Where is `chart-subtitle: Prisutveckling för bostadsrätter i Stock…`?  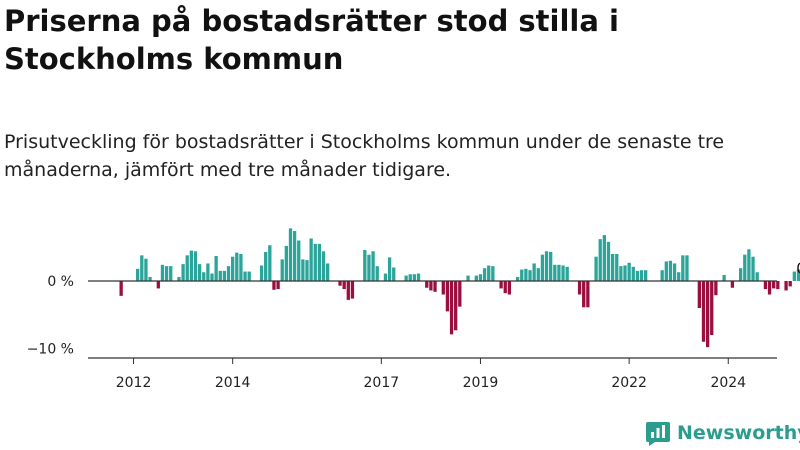 chart-subtitle: Prisutveckling för bostadsrätter i Stock… is located at coordinates (364, 156).